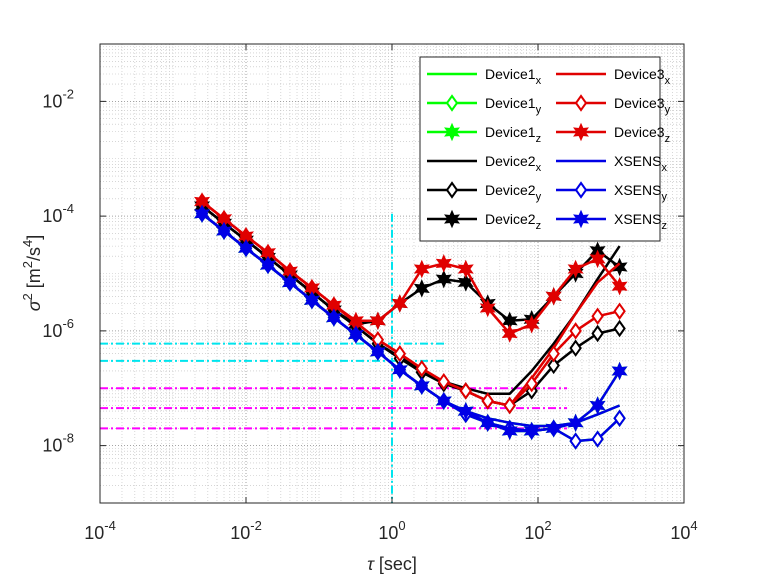  Describe the element at coordinates (401, 525) in the screenshot. I see `tick-exponent: 0` at that location.